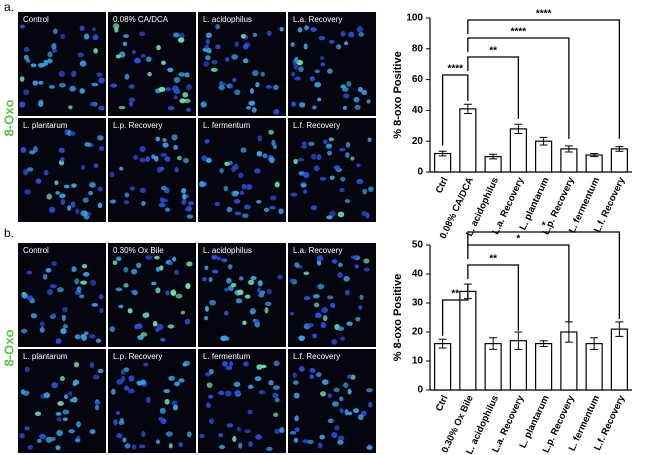 This screenshot has height=455, width=650. Describe the element at coordinates (138, 250) in the screenshot. I see `panel-title: 0.30% Ox Bile` at that location.